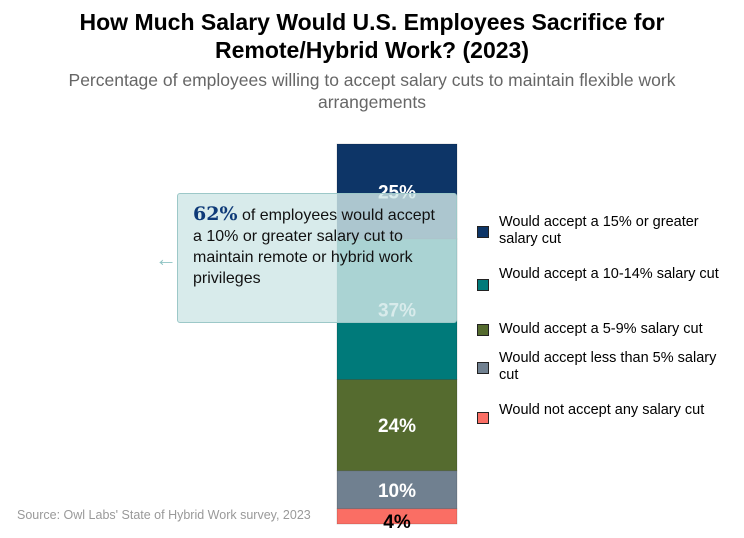 The height and width of the screenshot is (538, 744). Describe the element at coordinates (601, 329) in the screenshot. I see `legend-label: Would accept a 5-9% salary cut` at that location.